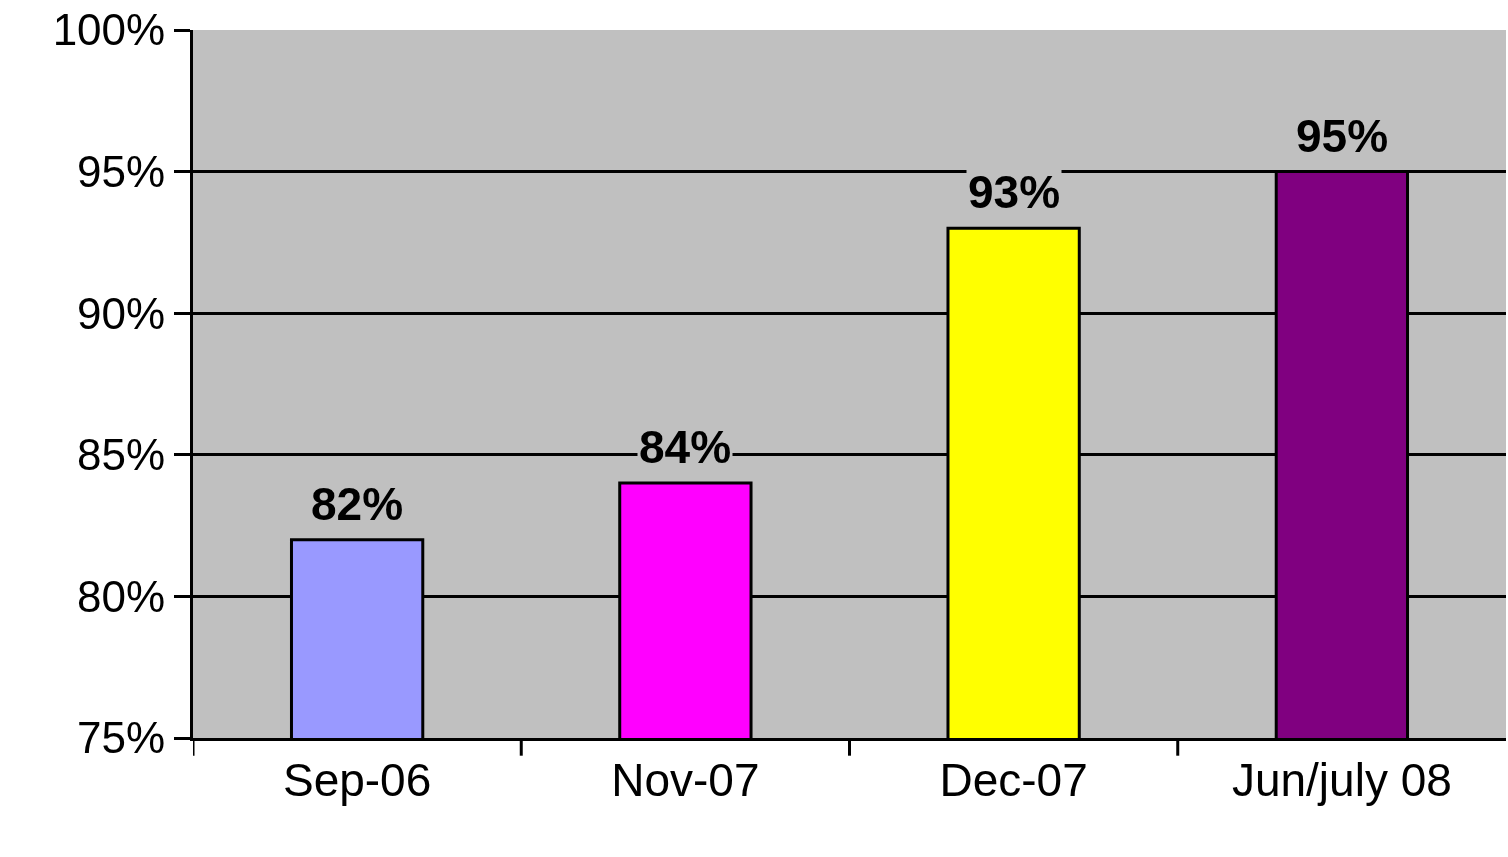  What do you see at coordinates (1342, 136) in the screenshot?
I see `data-label: 95%` at bounding box center [1342, 136].